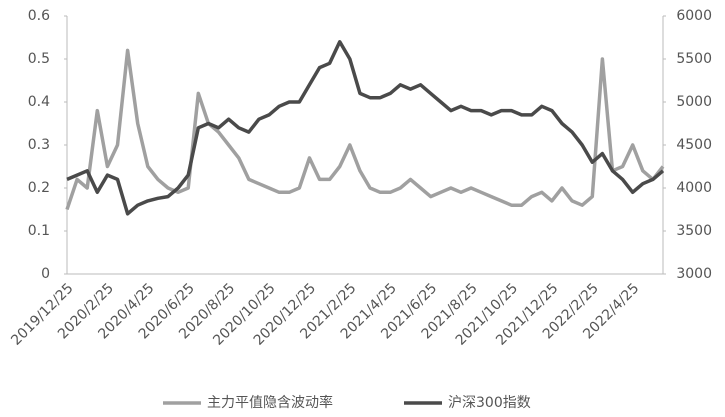 The image size is (725, 417). Describe the element at coordinates (39, 59) in the screenshot. I see `y-tick-label: 0.5` at that location.